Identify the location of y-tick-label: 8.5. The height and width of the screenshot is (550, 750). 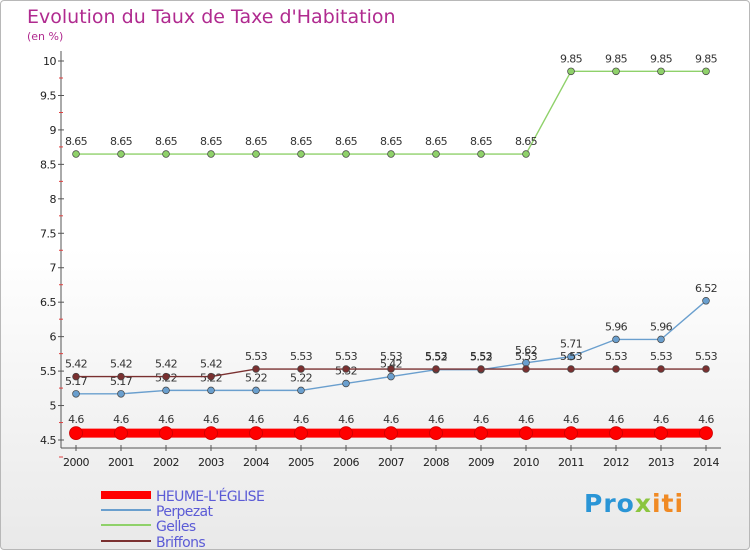
(48, 164).